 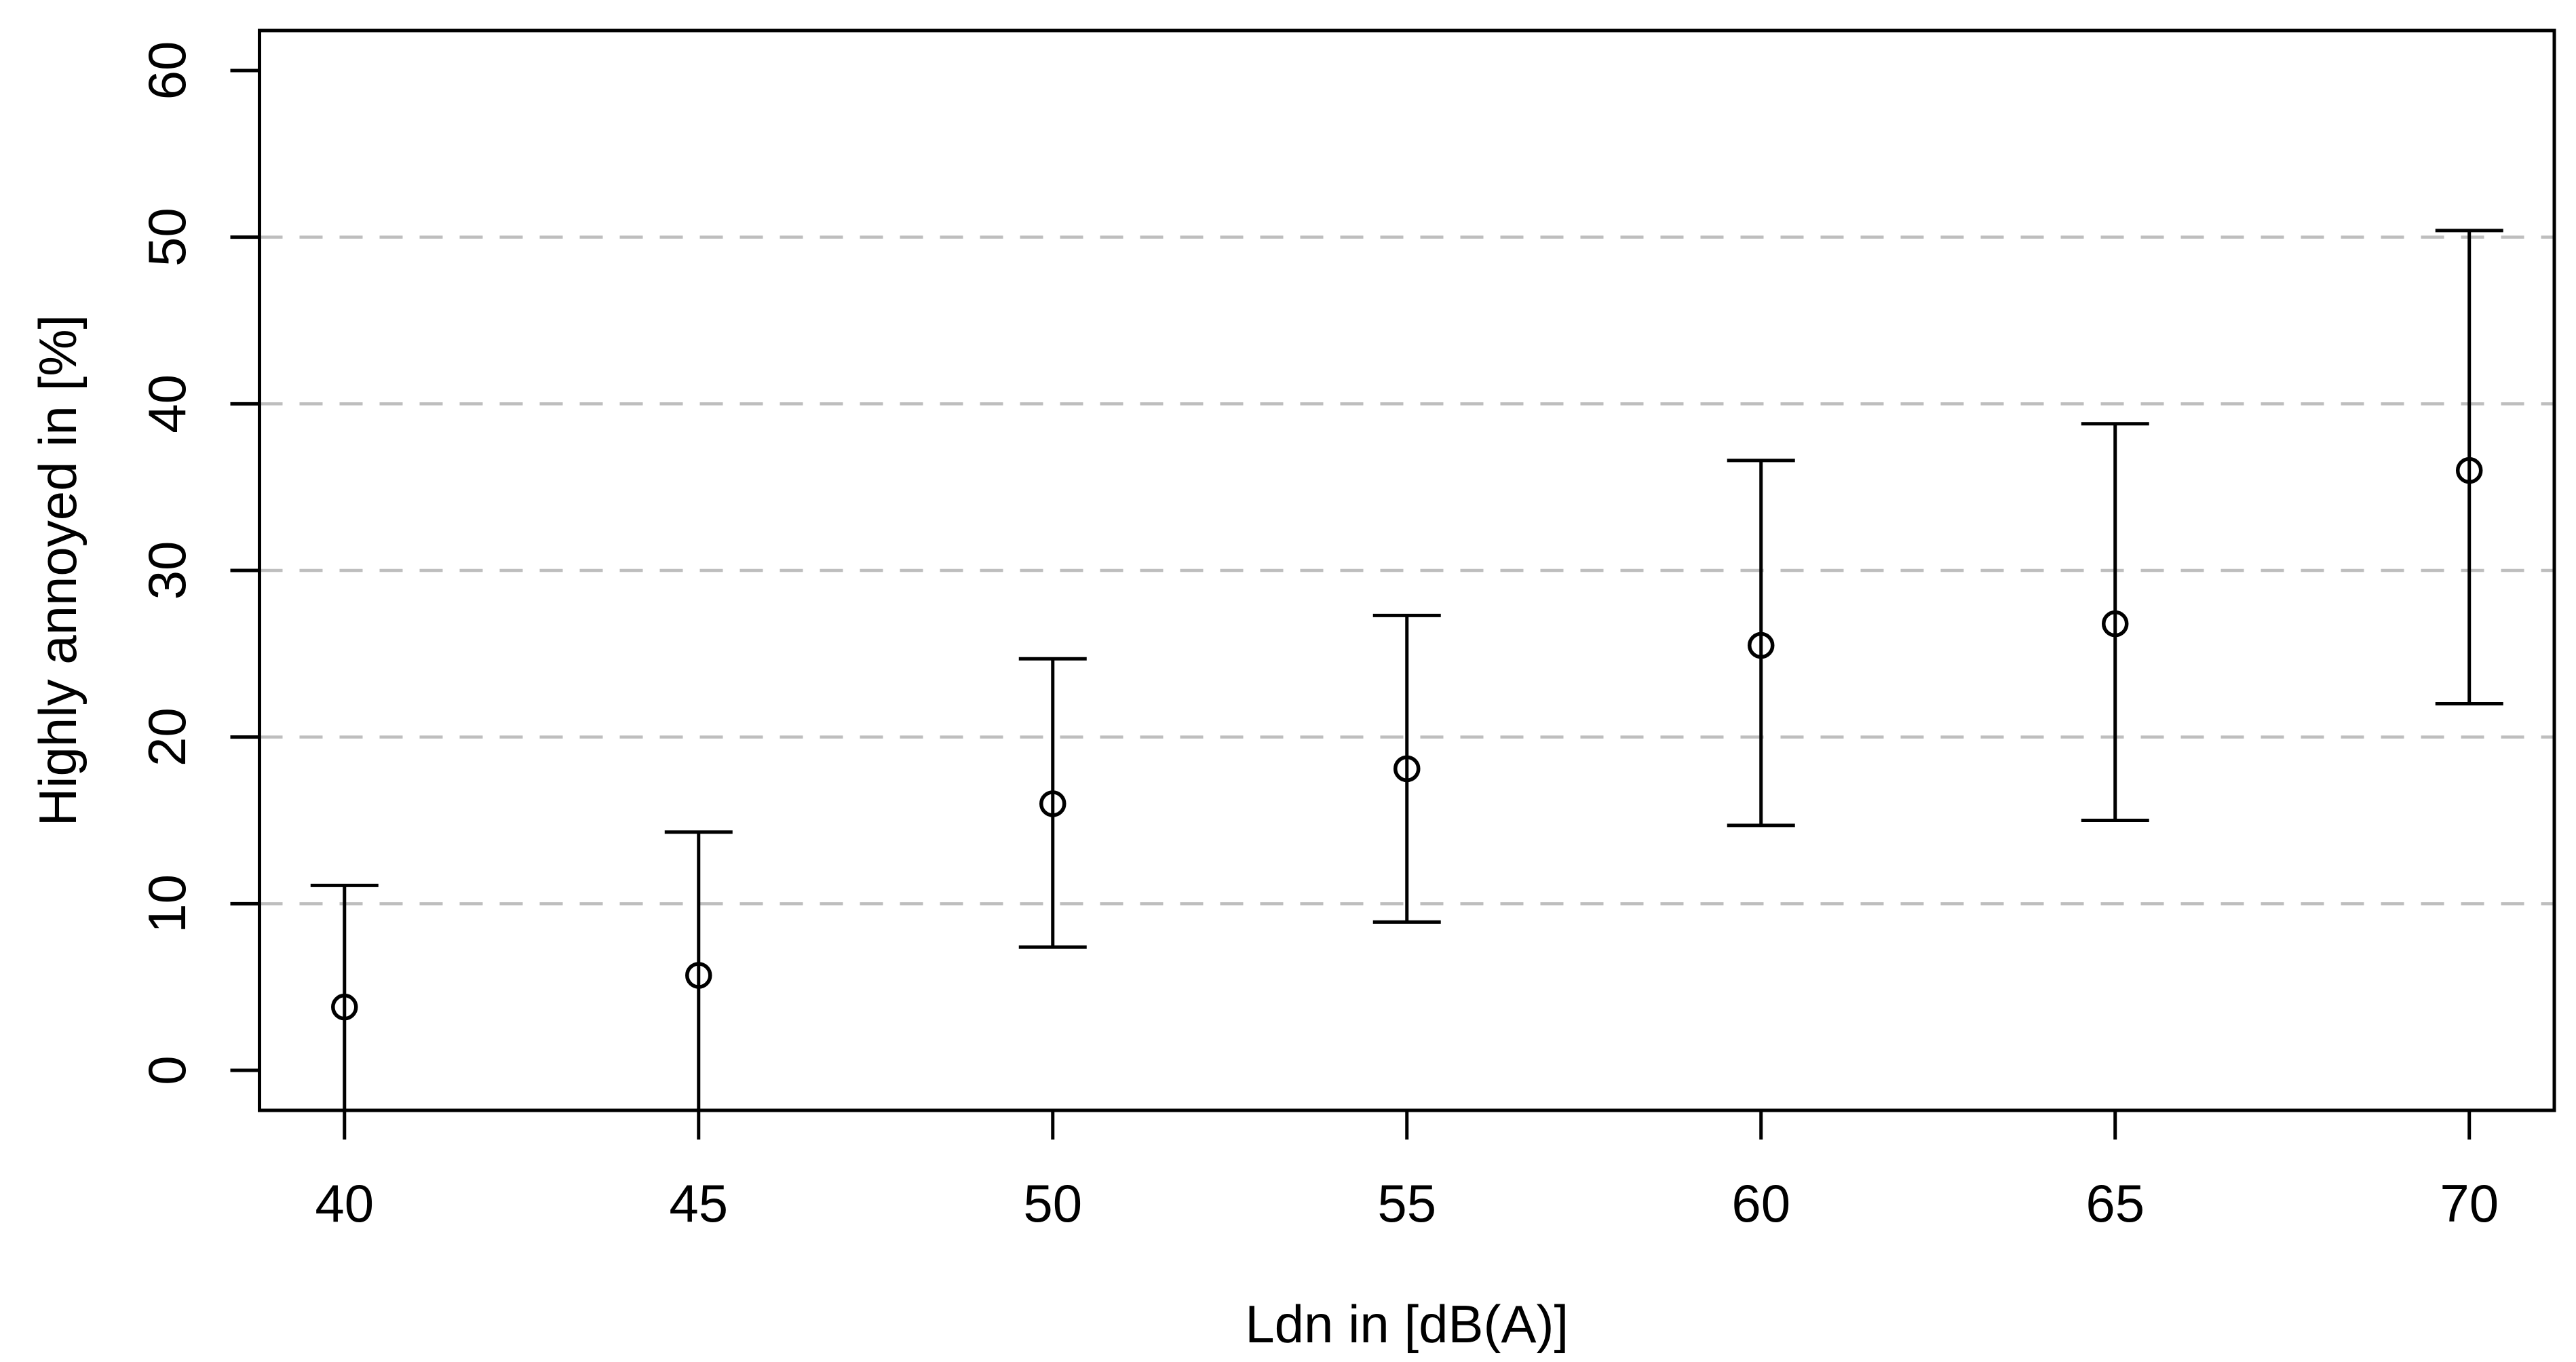 I want to click on y-tick-label-10: 10, so click(x=167, y=903).